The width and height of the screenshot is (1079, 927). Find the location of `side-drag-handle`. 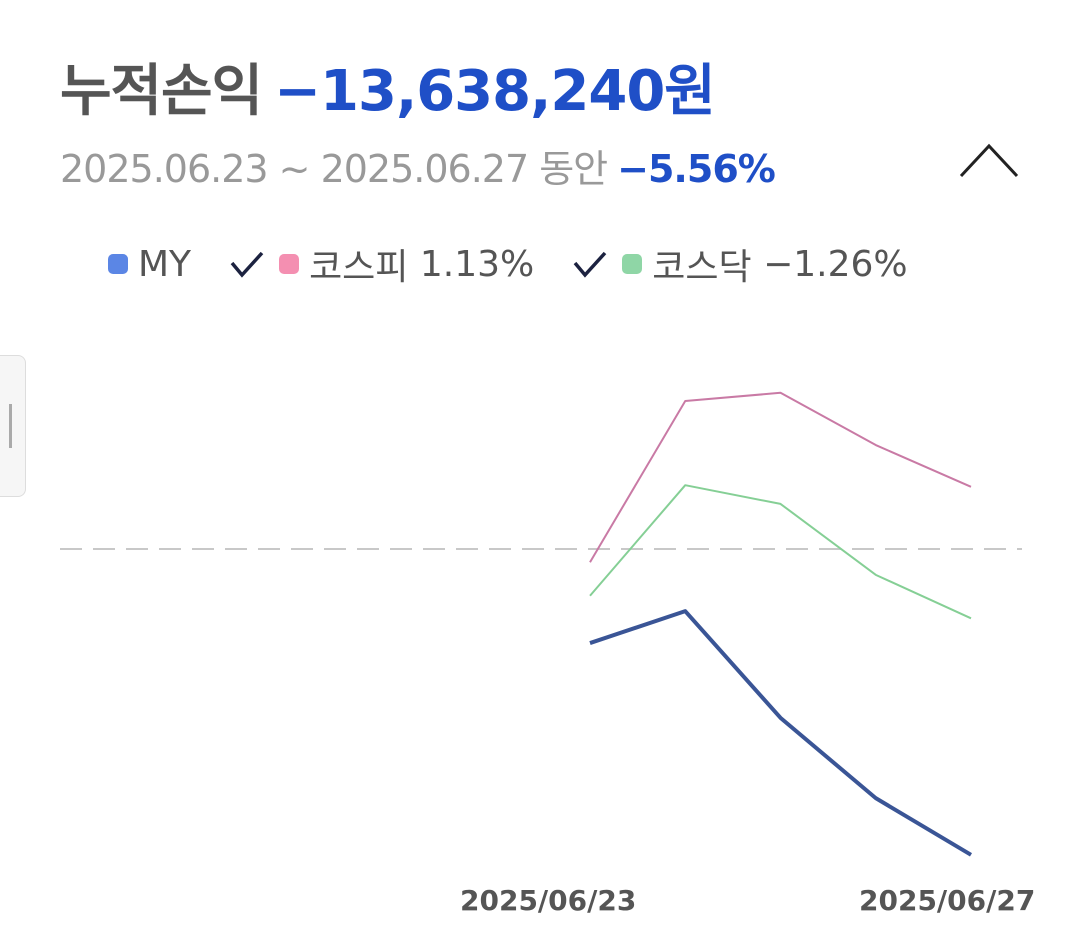

side-drag-handle is located at coordinates (13, 426).